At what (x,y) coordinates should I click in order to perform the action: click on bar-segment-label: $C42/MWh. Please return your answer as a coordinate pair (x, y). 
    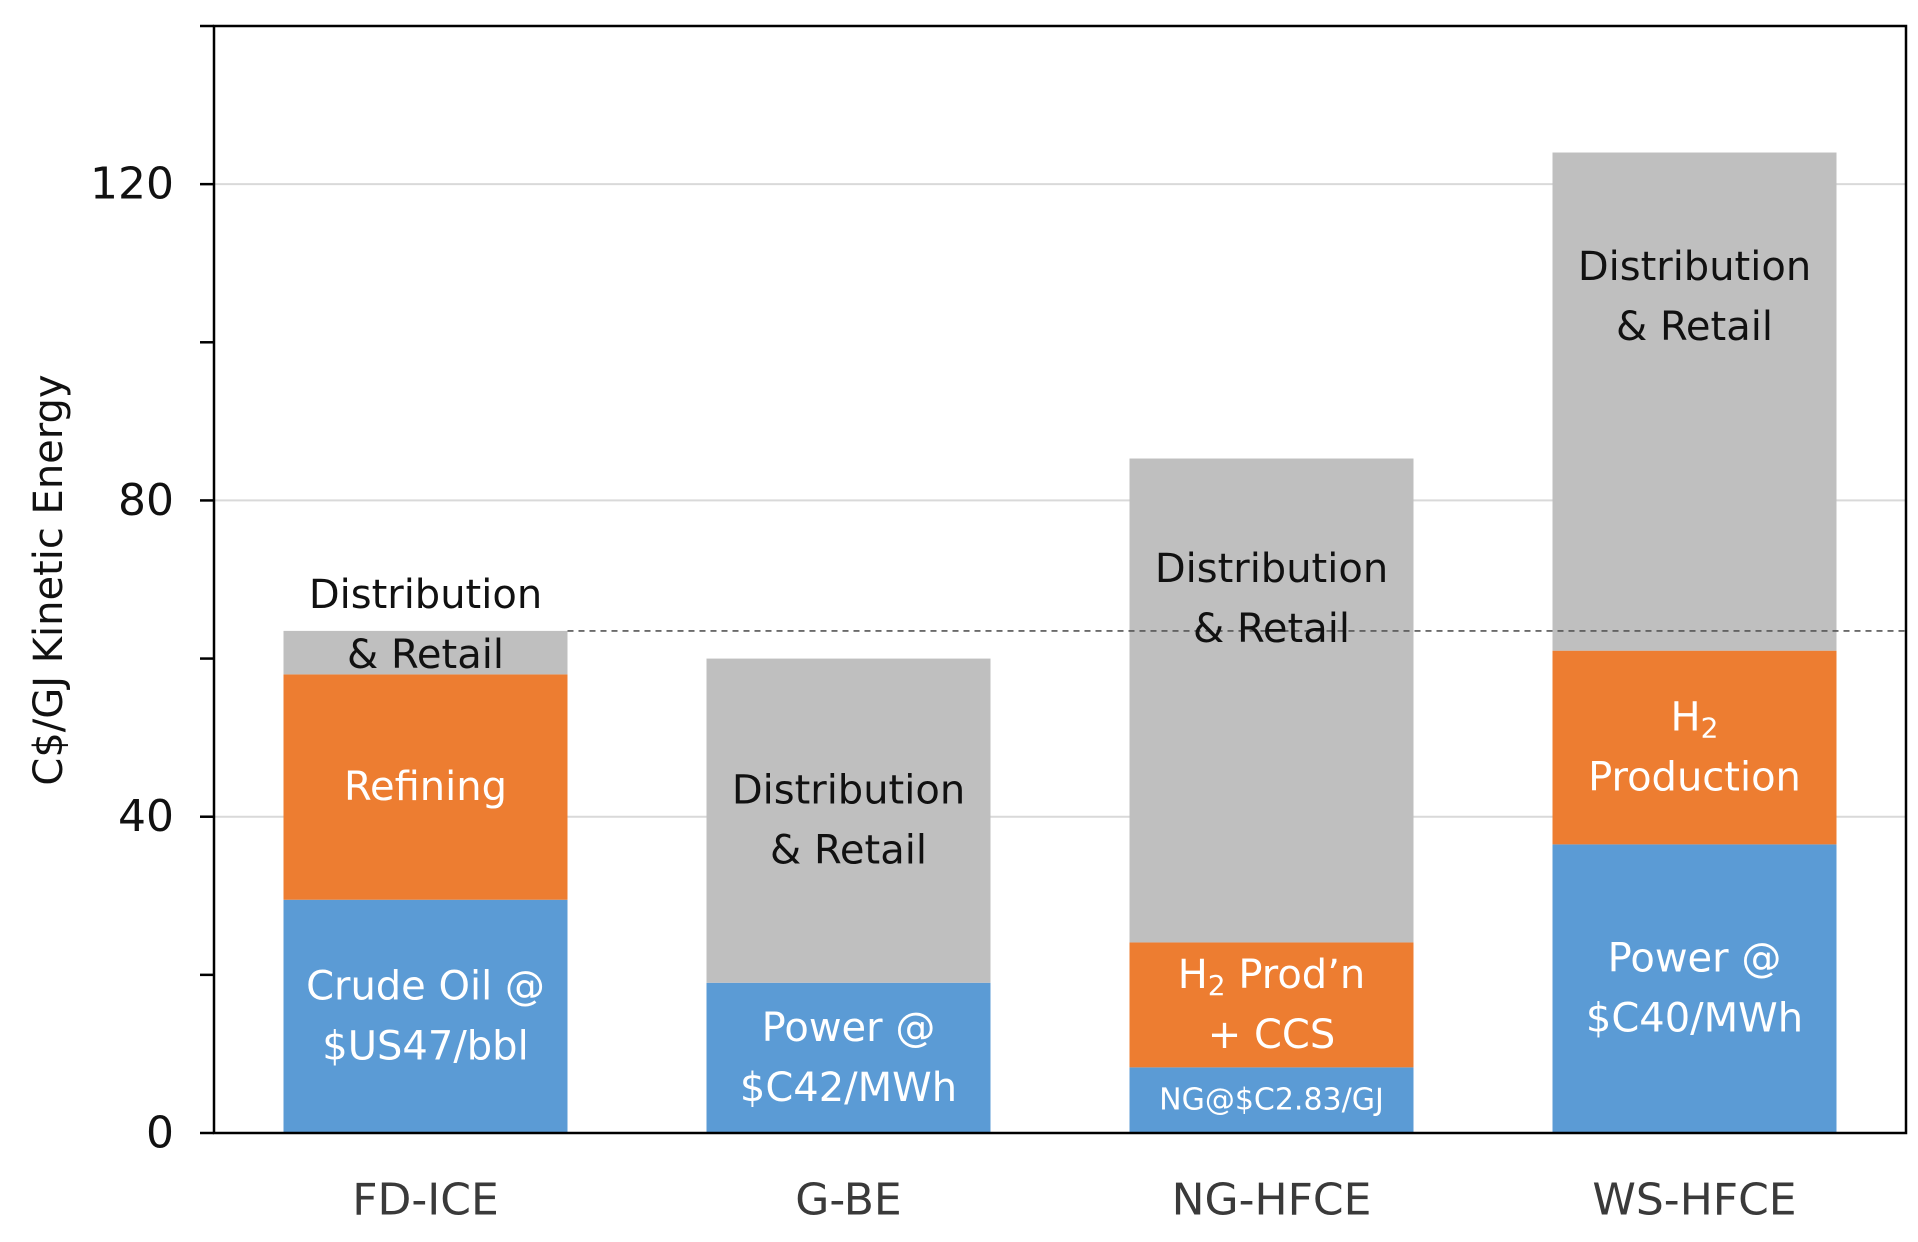
    Looking at the image, I should click on (848, 1088).